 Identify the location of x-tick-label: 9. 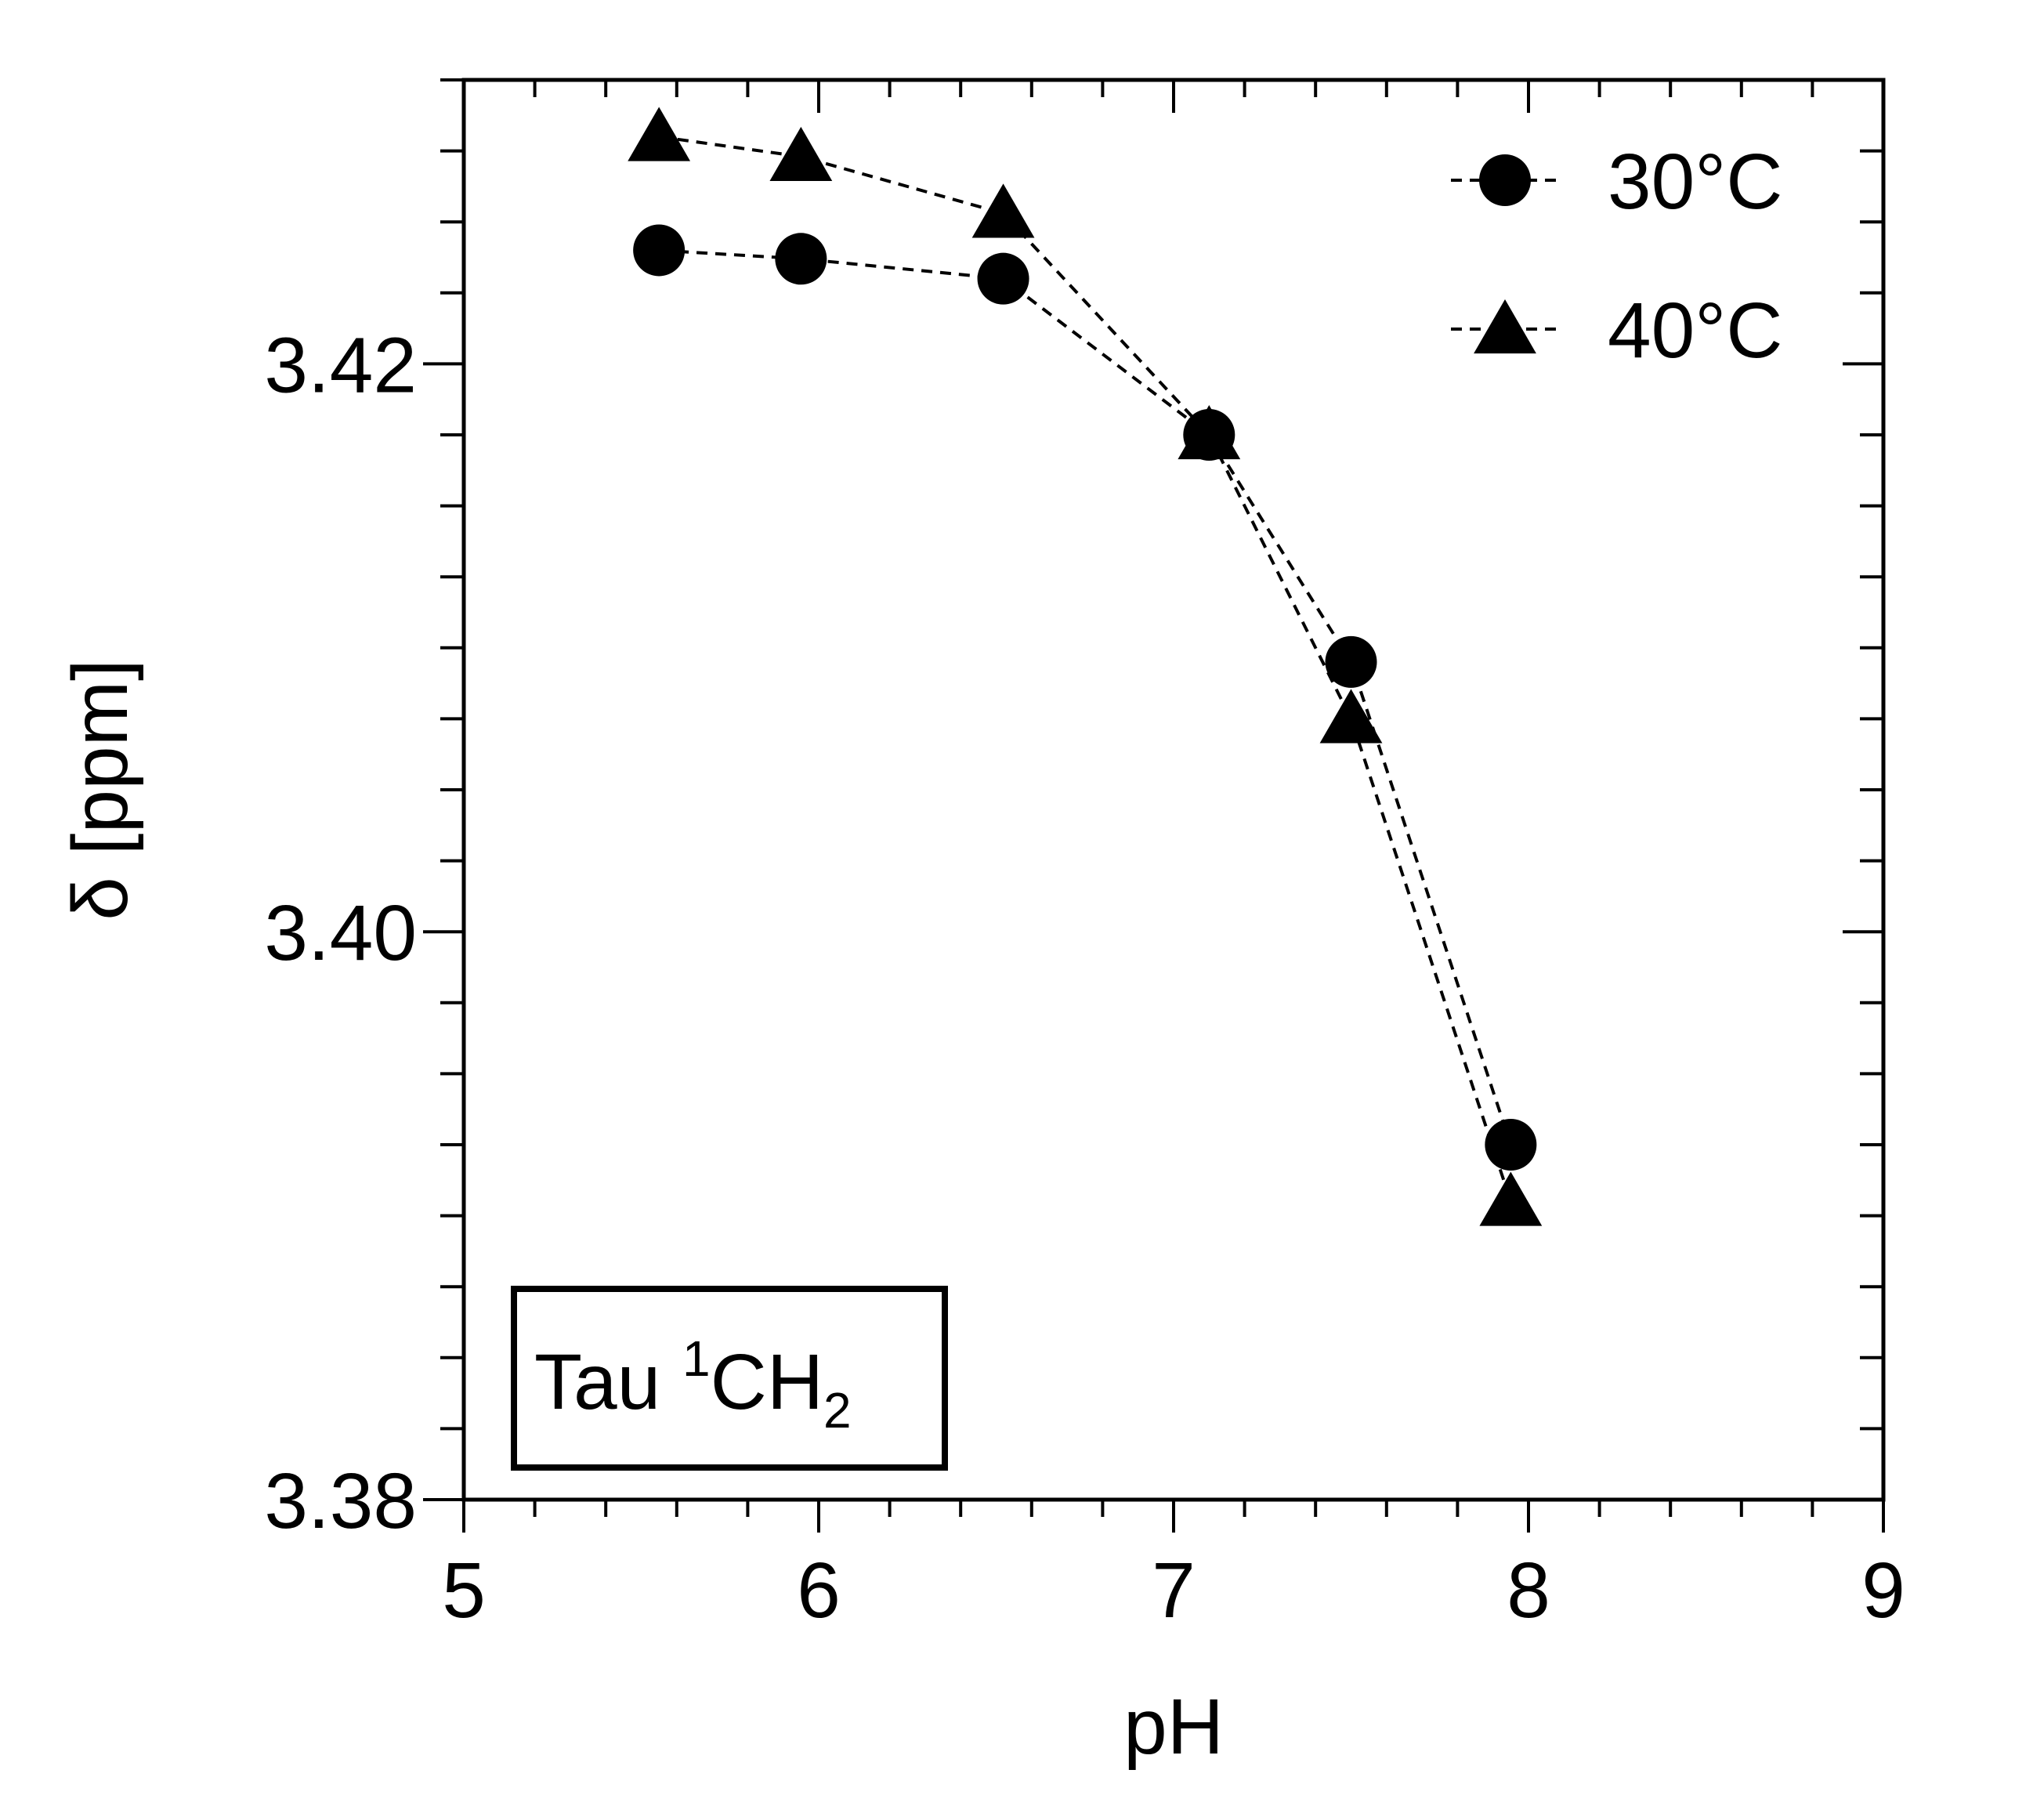
(1883, 1590).